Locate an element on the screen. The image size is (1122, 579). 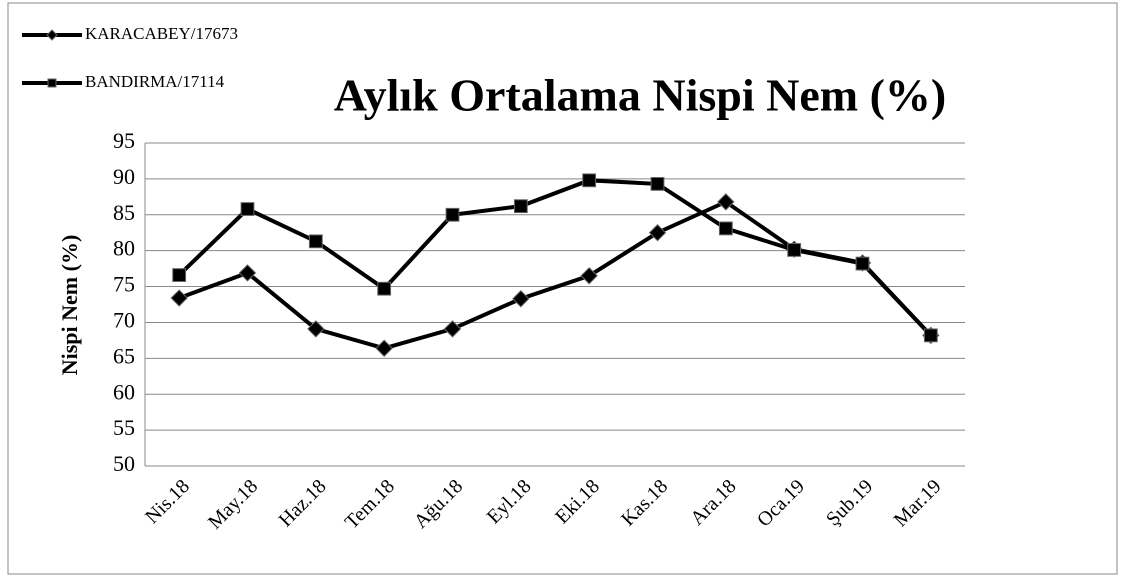
y-tick-label: 95 is located at coordinates (124, 140).